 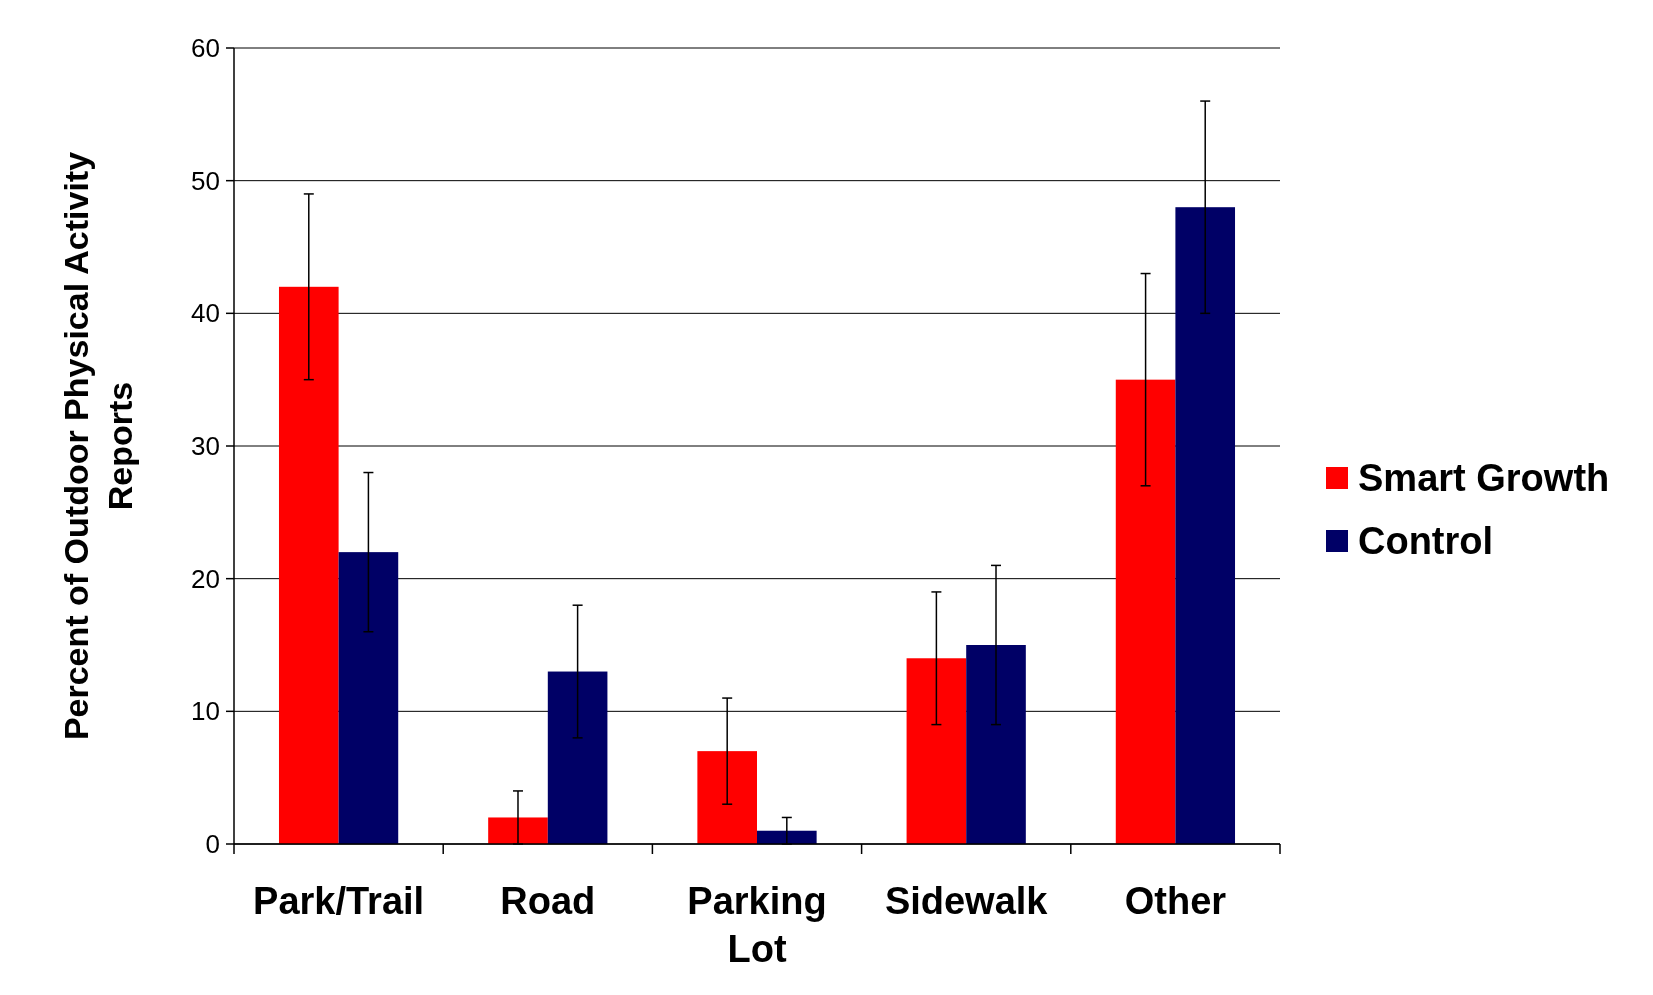 What do you see at coordinates (1426, 541) in the screenshot?
I see `legend-label: Control` at bounding box center [1426, 541].